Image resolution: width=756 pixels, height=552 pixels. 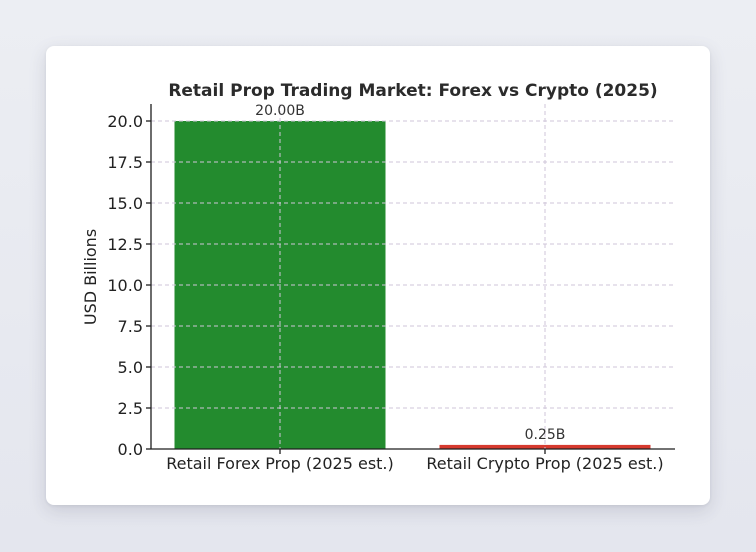 What do you see at coordinates (130, 449) in the screenshot?
I see `y-tick-label: 0.0` at bounding box center [130, 449].